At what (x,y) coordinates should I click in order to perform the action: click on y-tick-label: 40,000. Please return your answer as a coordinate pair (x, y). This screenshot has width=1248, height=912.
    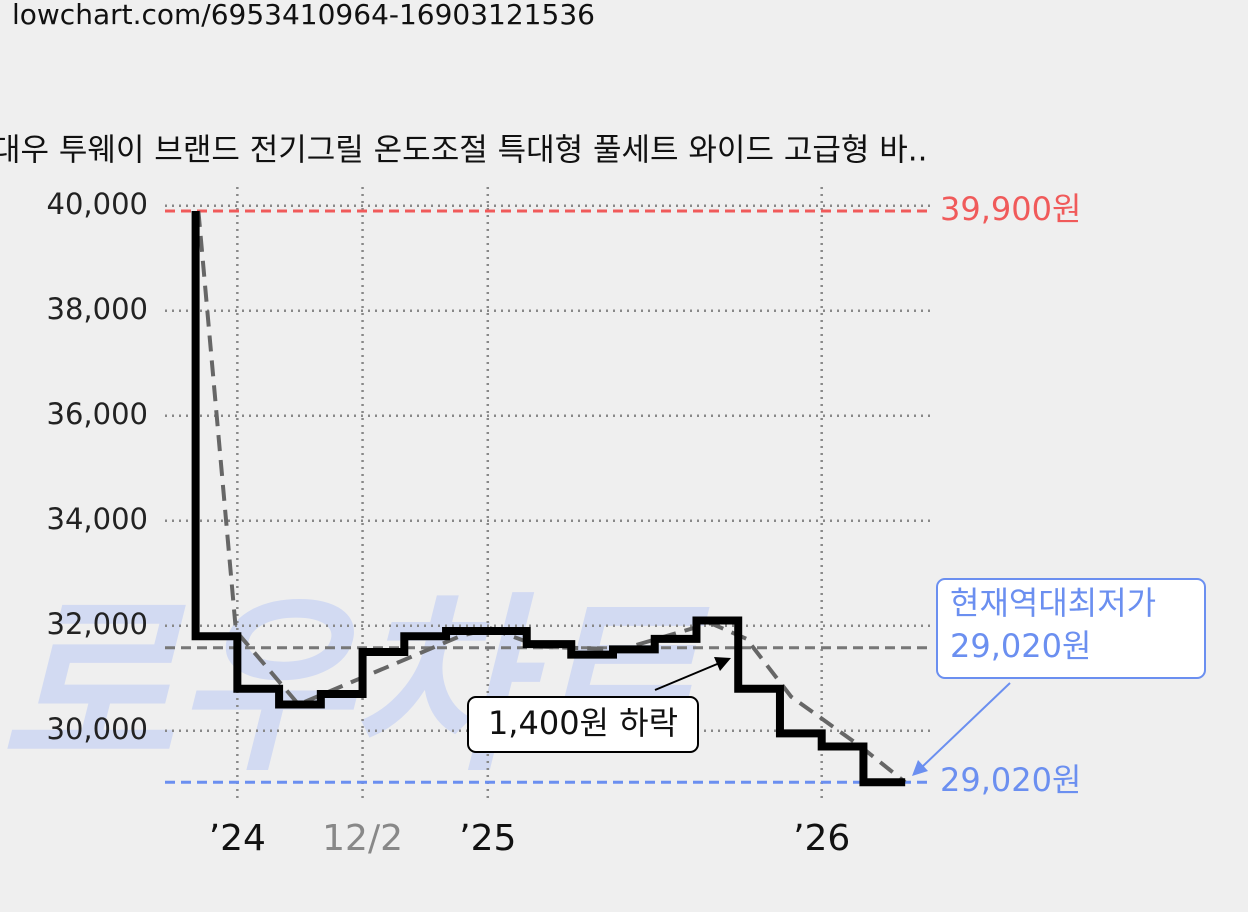
    Looking at the image, I should click on (97, 204).